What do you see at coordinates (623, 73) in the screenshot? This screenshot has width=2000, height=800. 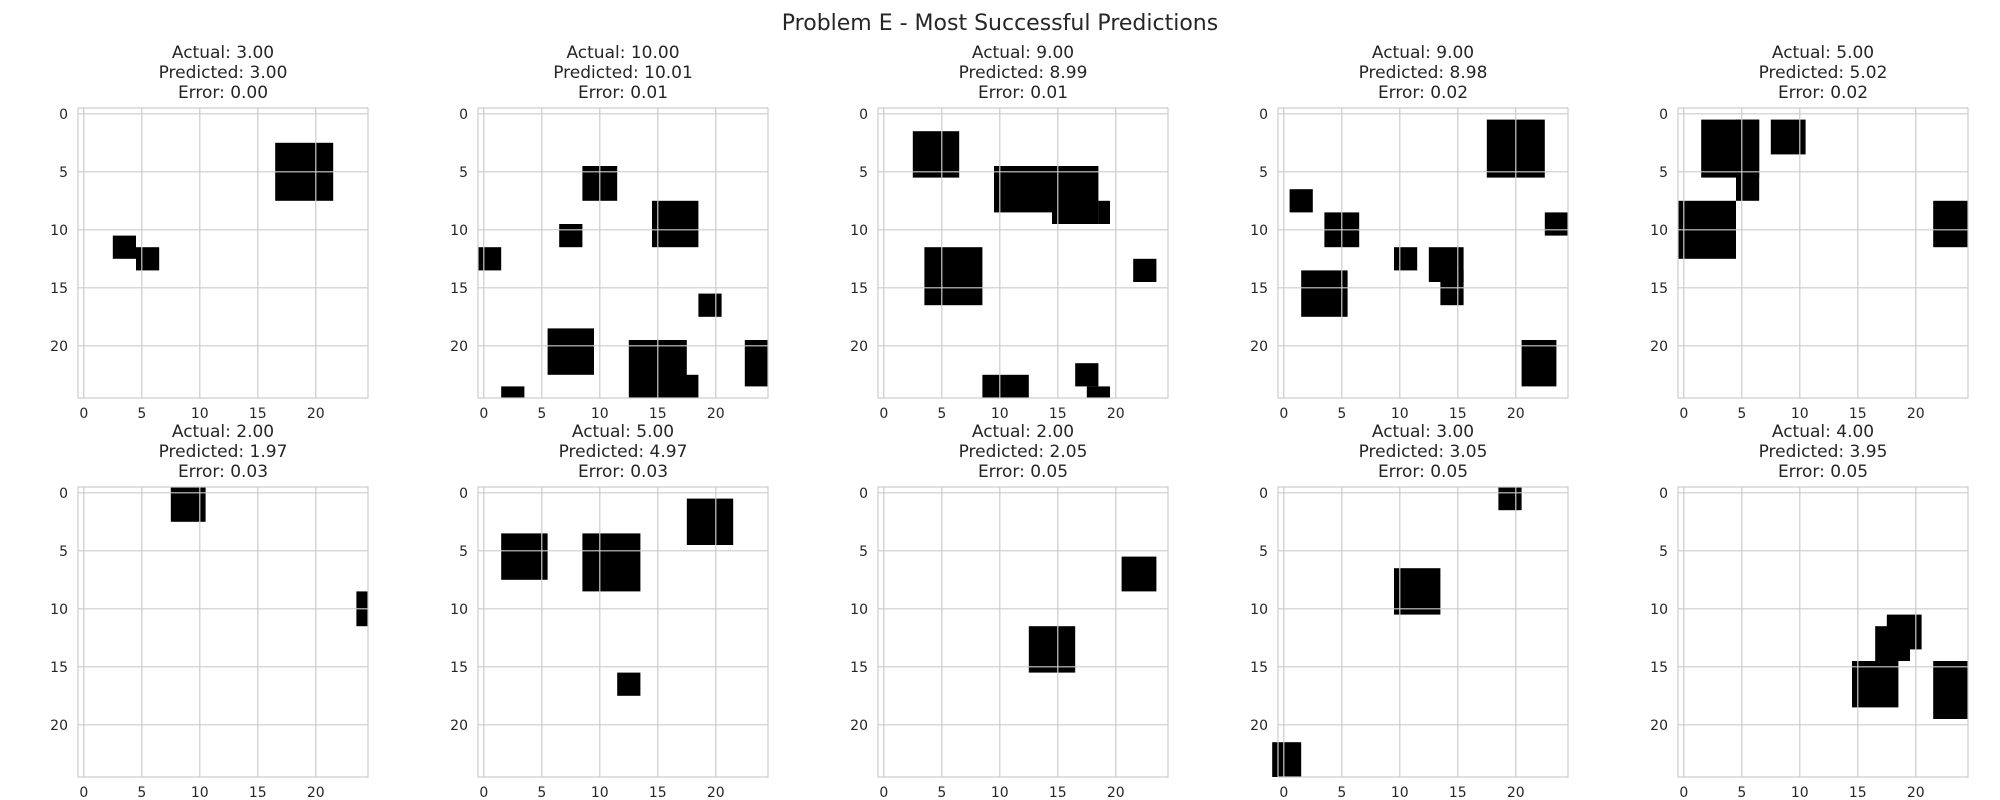 I see `panel-title-line: Predicted: 10.01` at bounding box center [623, 73].